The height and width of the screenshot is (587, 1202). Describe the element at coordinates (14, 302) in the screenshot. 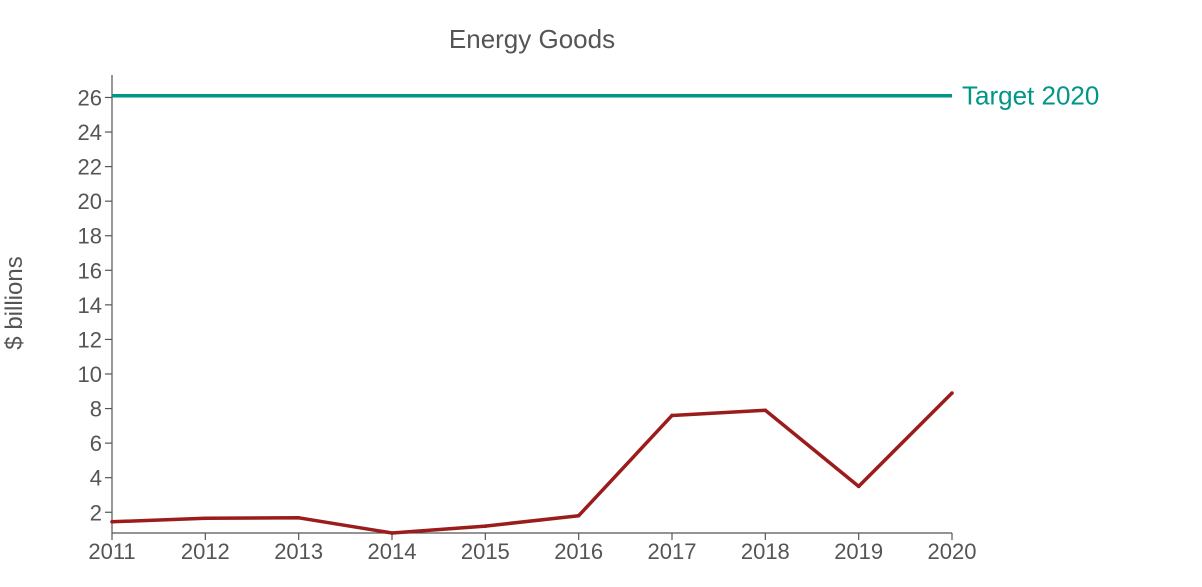

I see `y-axis-label: $ billions` at that location.